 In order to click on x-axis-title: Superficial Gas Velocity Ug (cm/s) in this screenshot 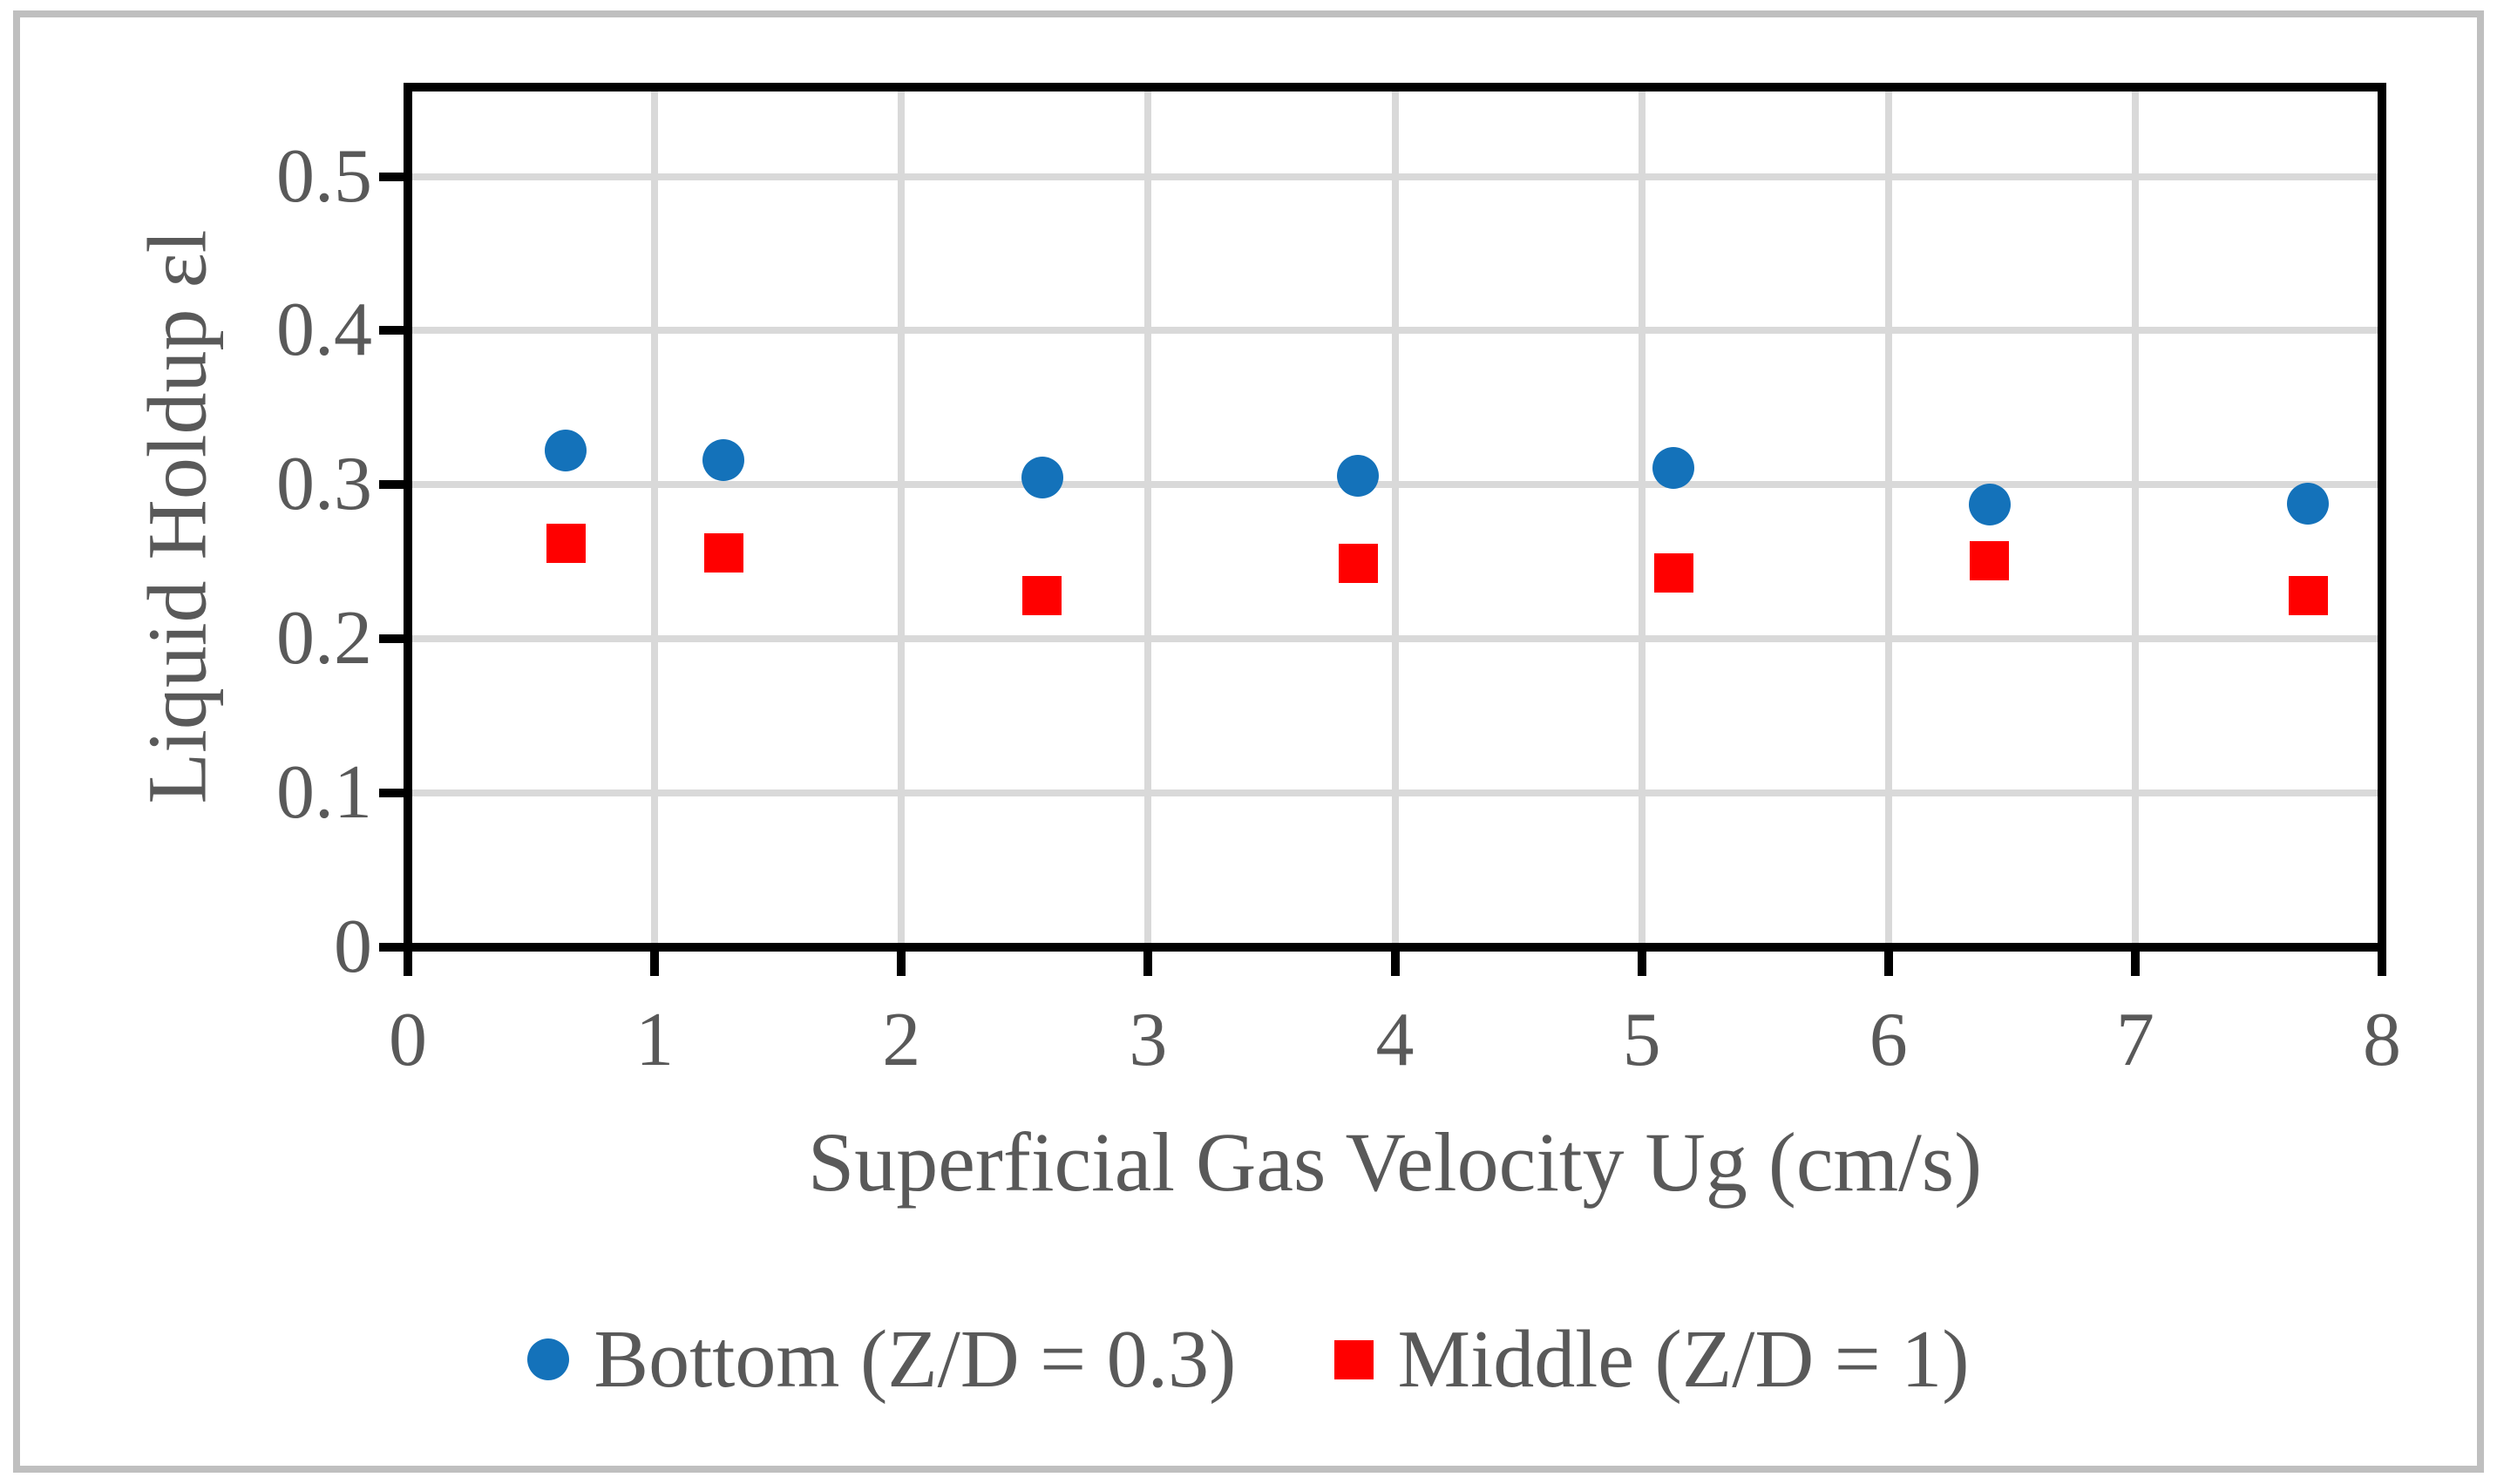, I will do `click(1395, 1162)`.